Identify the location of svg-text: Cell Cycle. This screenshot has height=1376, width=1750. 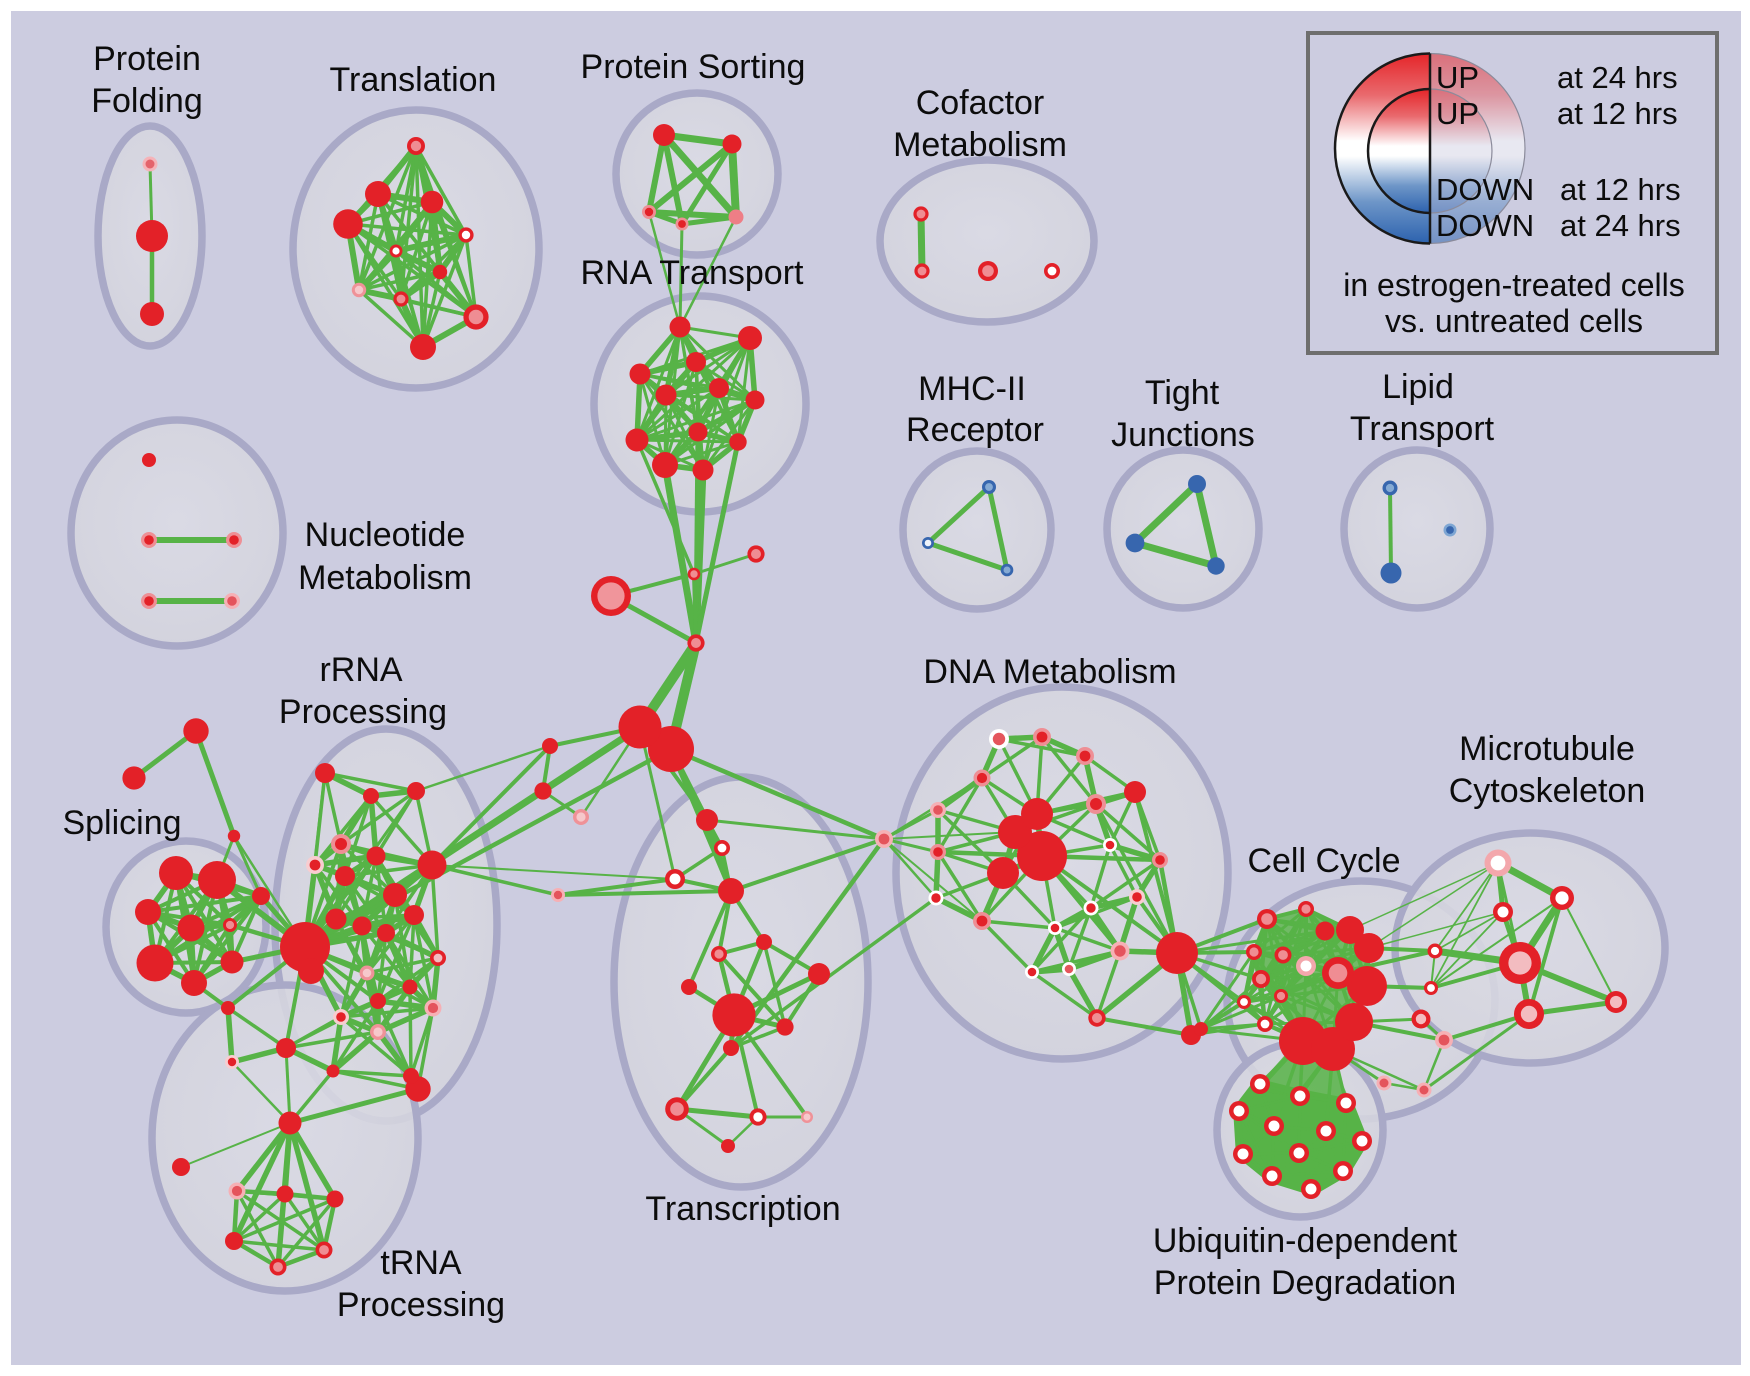
(1323, 861).